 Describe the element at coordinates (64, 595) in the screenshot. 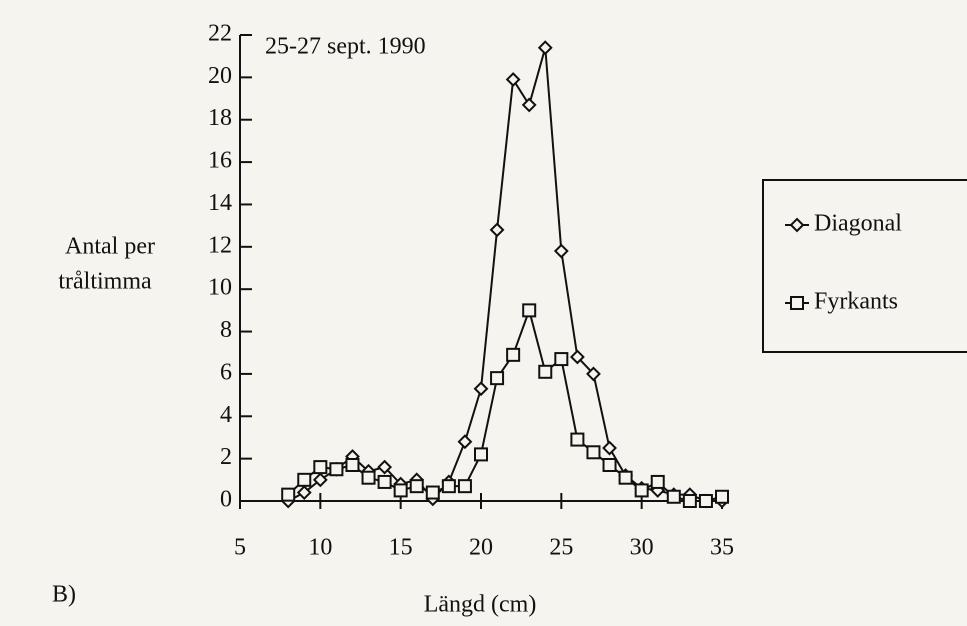

I see `panel-label: B)` at that location.